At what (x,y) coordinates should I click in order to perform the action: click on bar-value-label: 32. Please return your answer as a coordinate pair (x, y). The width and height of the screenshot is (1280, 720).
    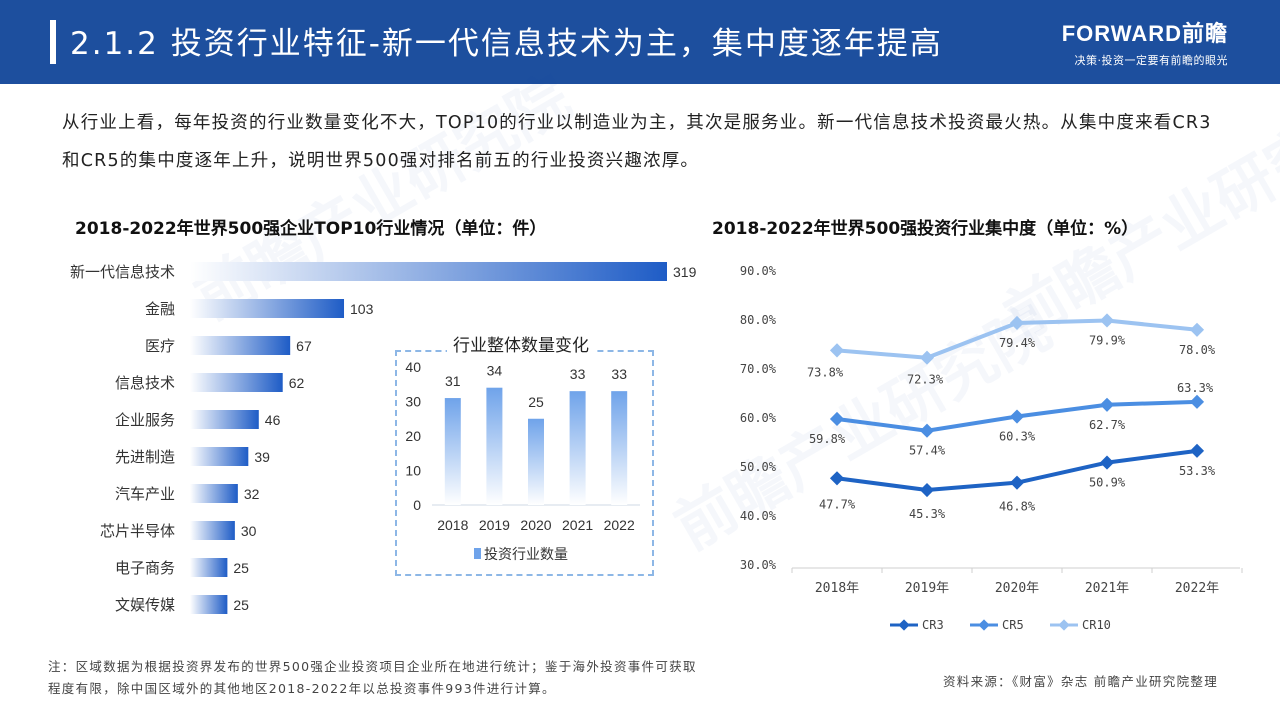
    Looking at the image, I should click on (252, 494).